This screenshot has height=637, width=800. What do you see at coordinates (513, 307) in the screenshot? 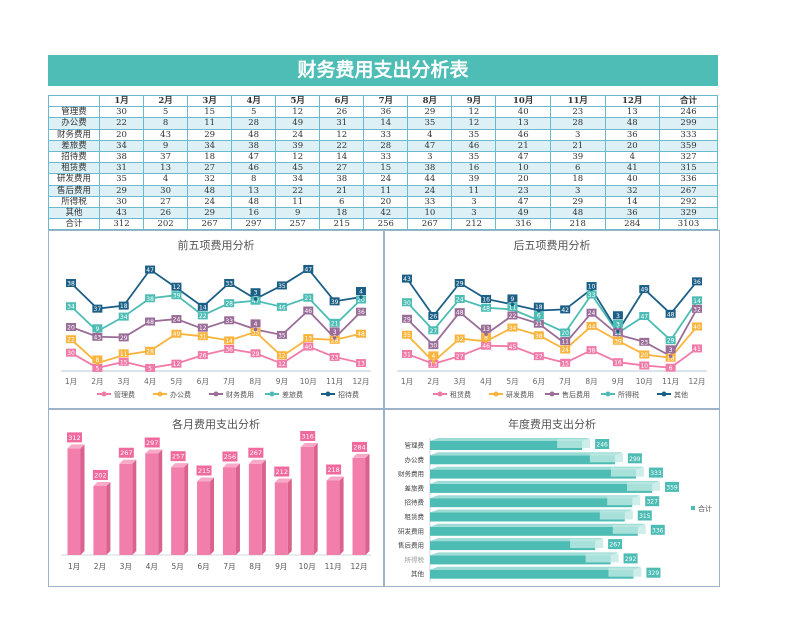
I see `data-label: 11` at bounding box center [513, 307].